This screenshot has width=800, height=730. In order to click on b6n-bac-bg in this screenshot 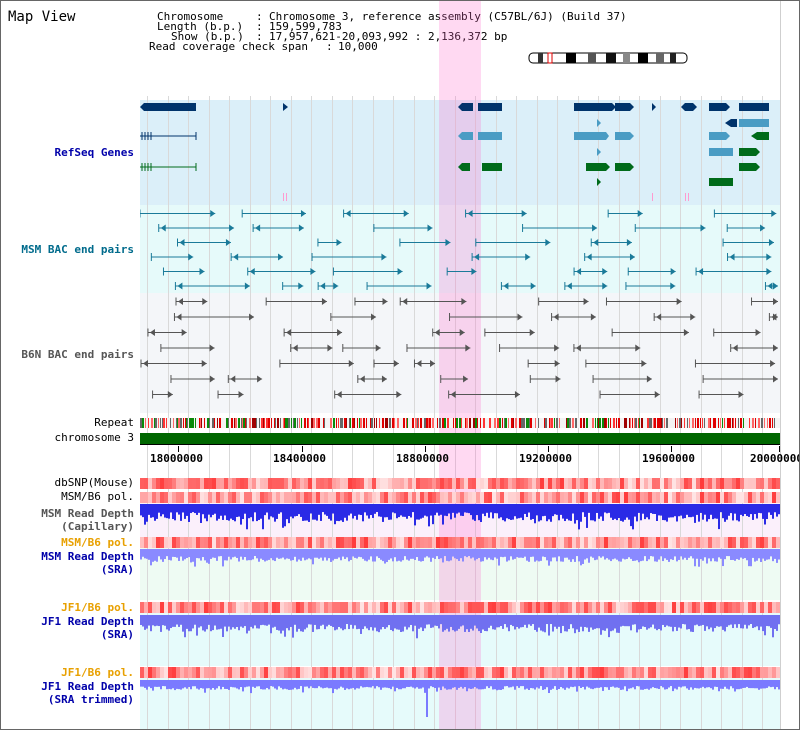, I will do `click(460, 353)`.